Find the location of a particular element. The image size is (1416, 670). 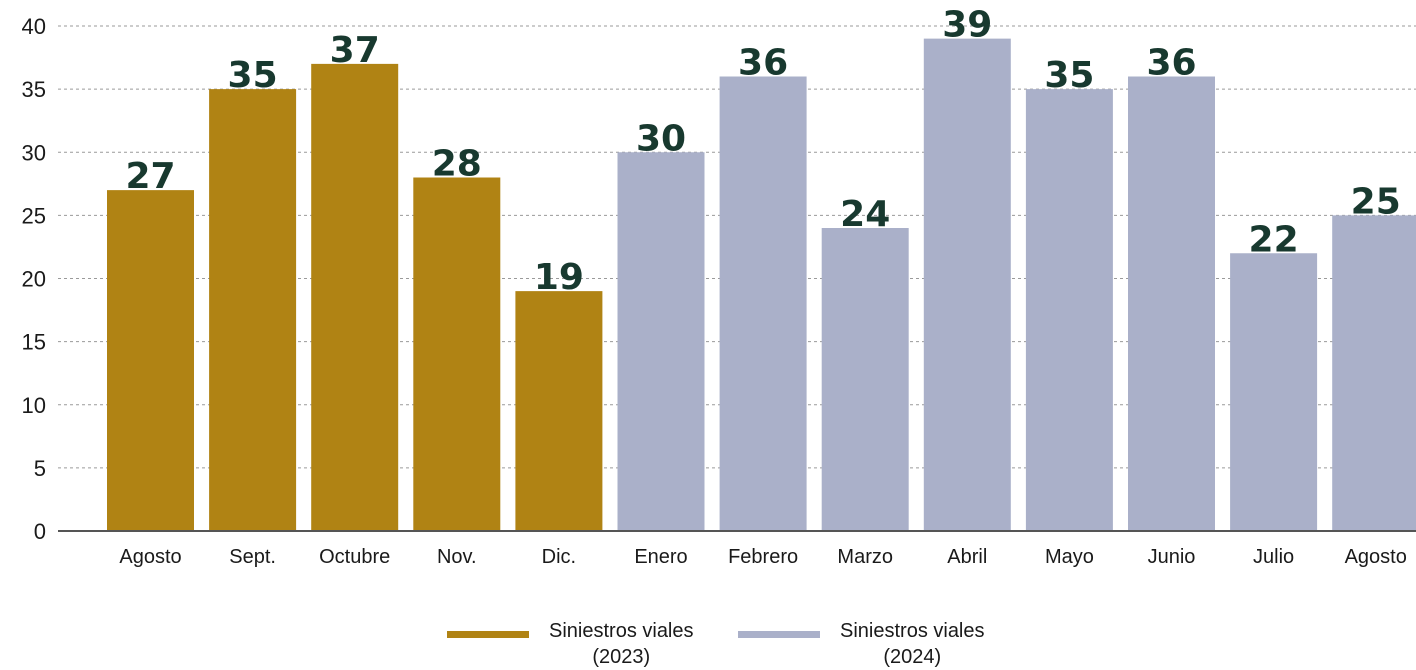

data-label: 39 is located at coordinates (967, 25).